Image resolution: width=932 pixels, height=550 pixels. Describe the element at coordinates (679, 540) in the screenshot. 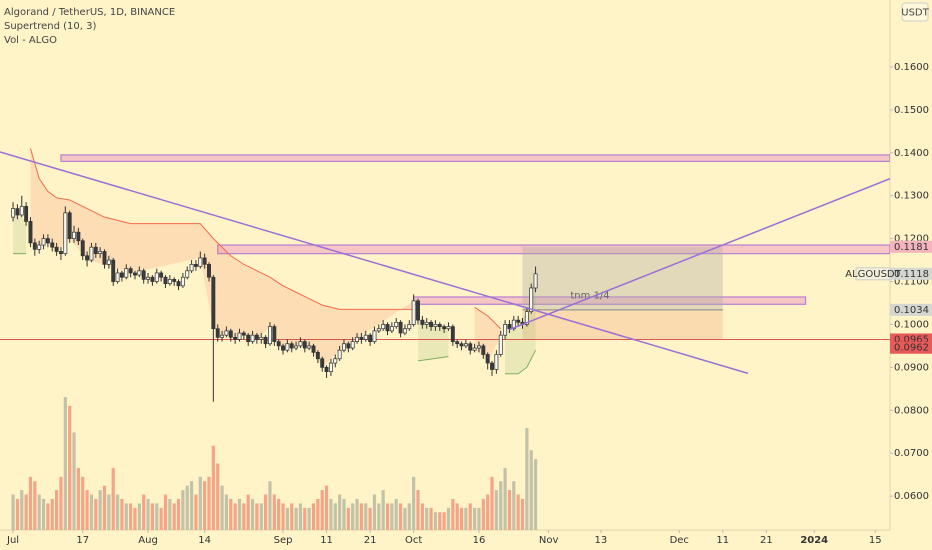

I see `x-tick-label: Dec` at that location.